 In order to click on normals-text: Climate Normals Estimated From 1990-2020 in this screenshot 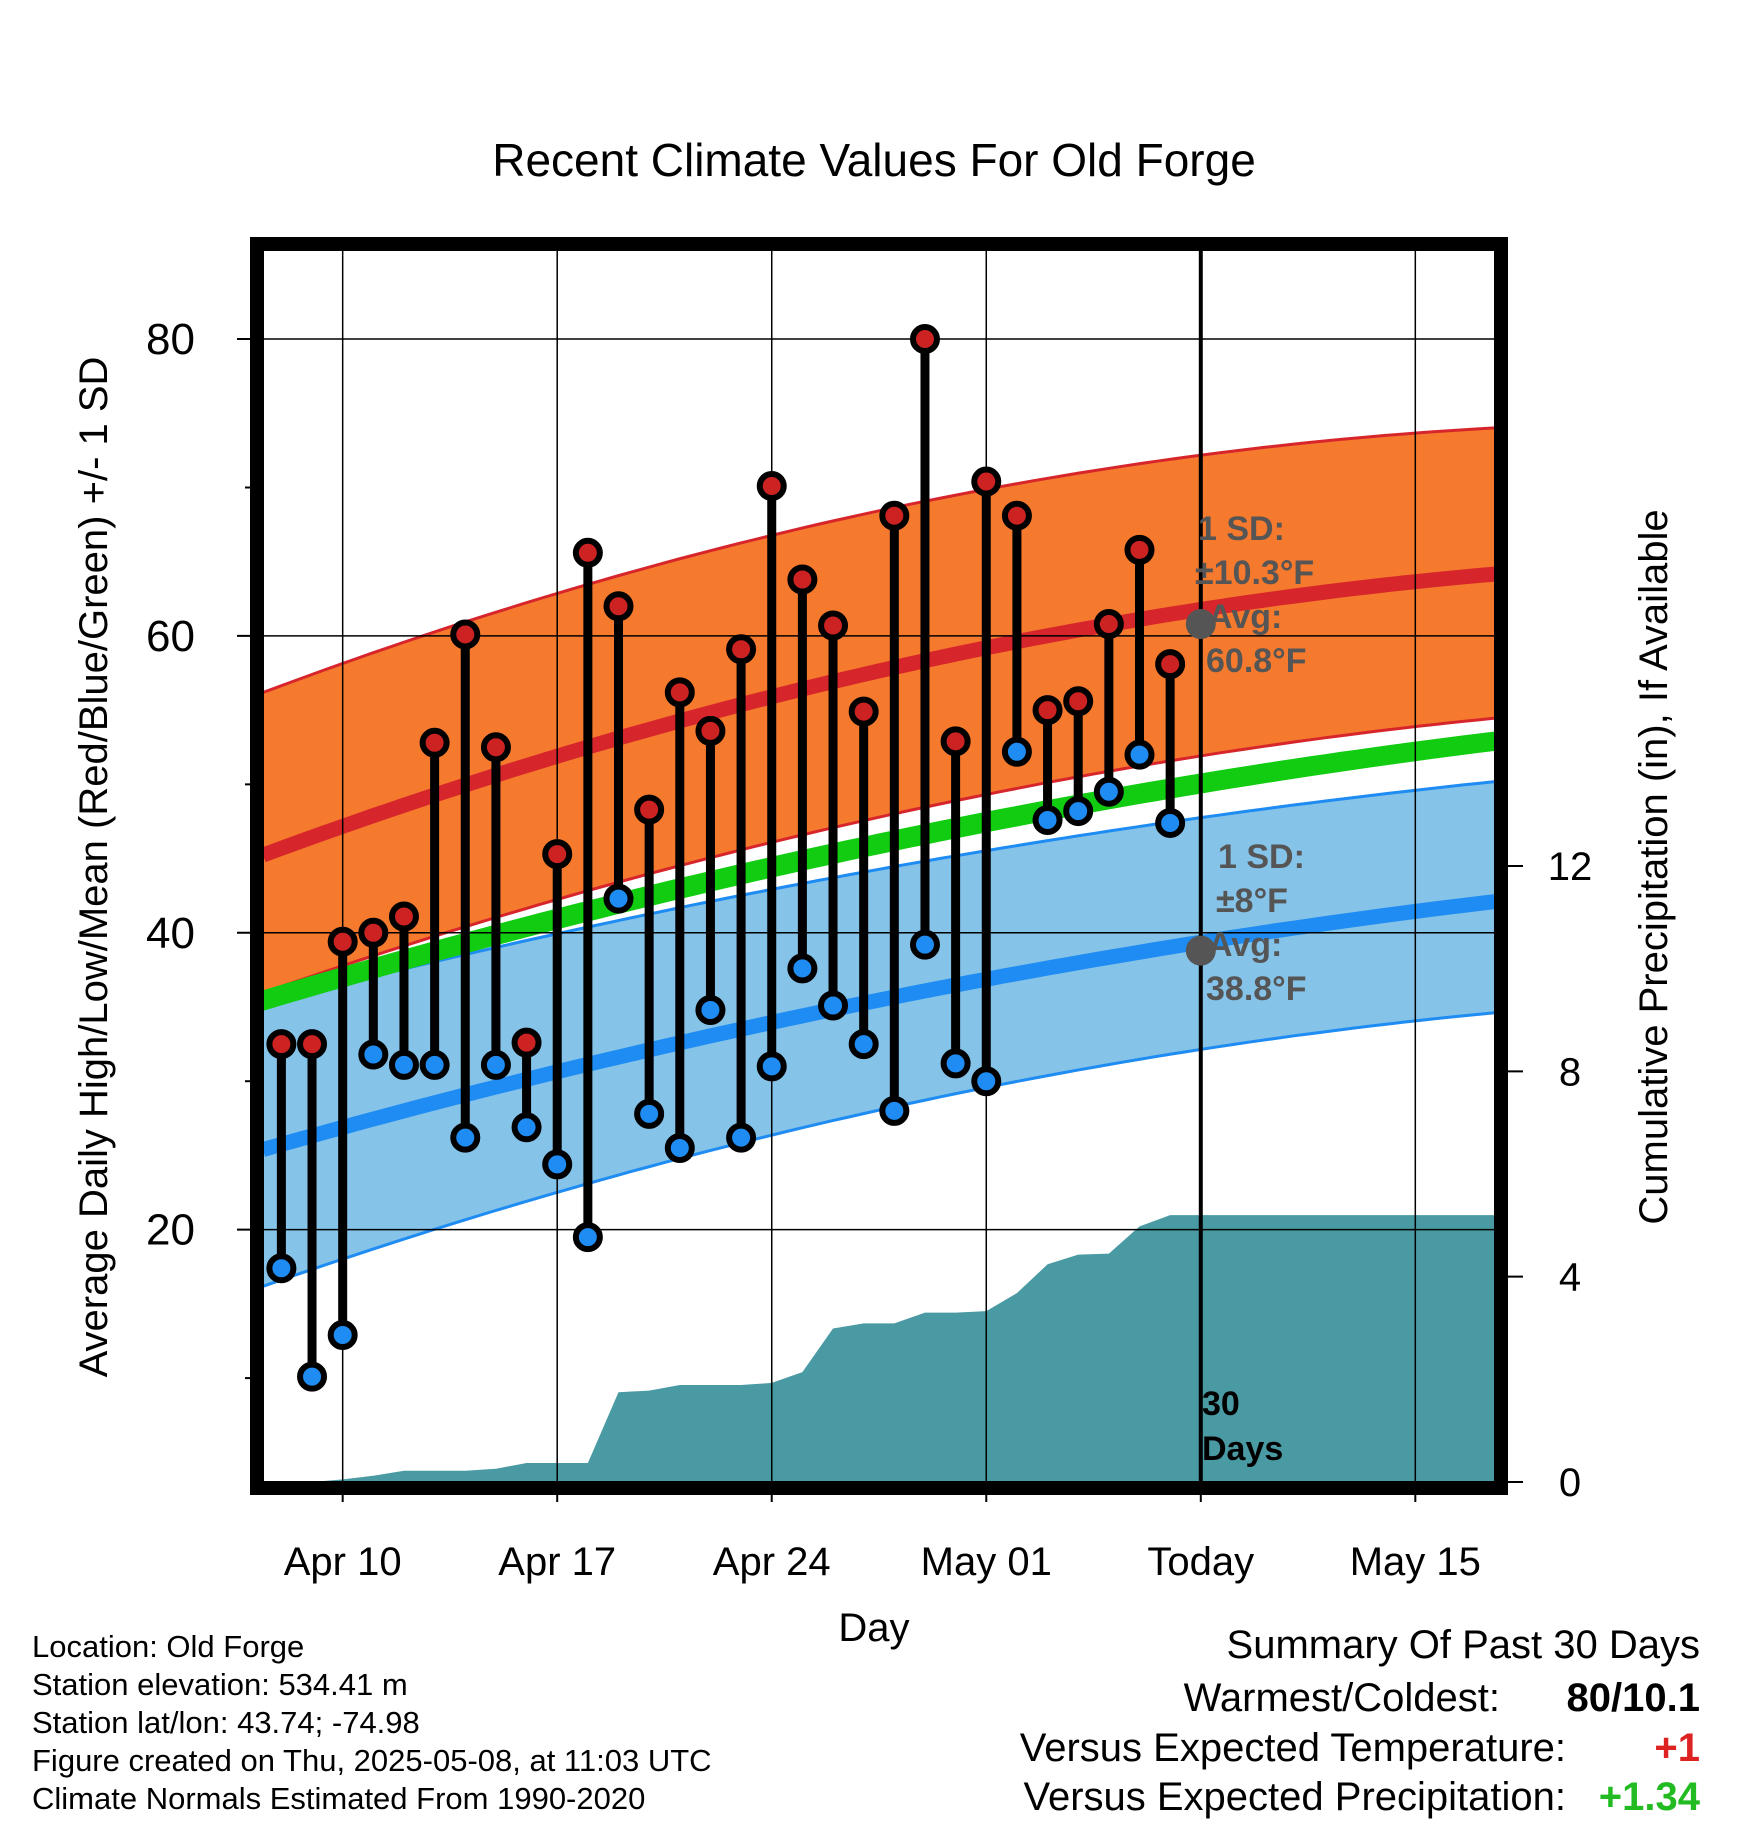, I will do `click(339, 1798)`.